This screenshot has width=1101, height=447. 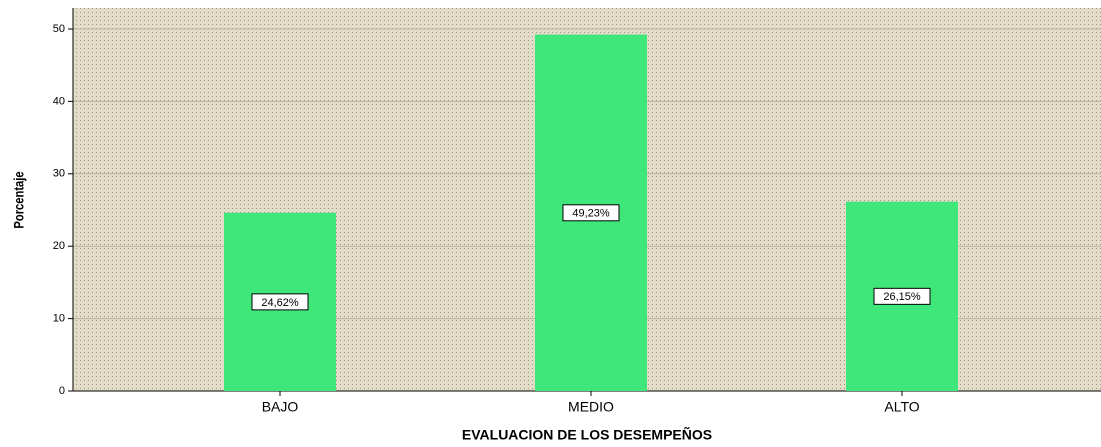 What do you see at coordinates (280, 407) in the screenshot?
I see `x-tick-label: BAJO` at bounding box center [280, 407].